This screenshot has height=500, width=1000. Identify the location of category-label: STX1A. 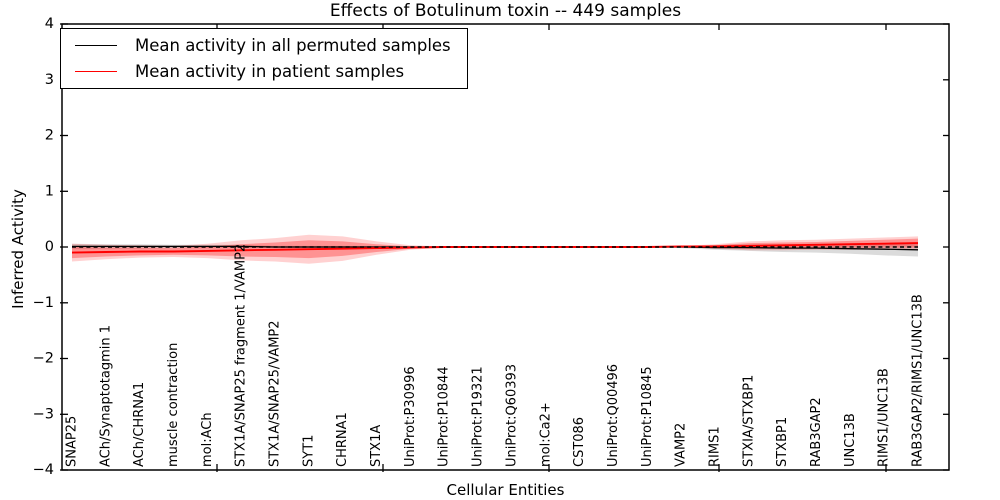
(376, 446).